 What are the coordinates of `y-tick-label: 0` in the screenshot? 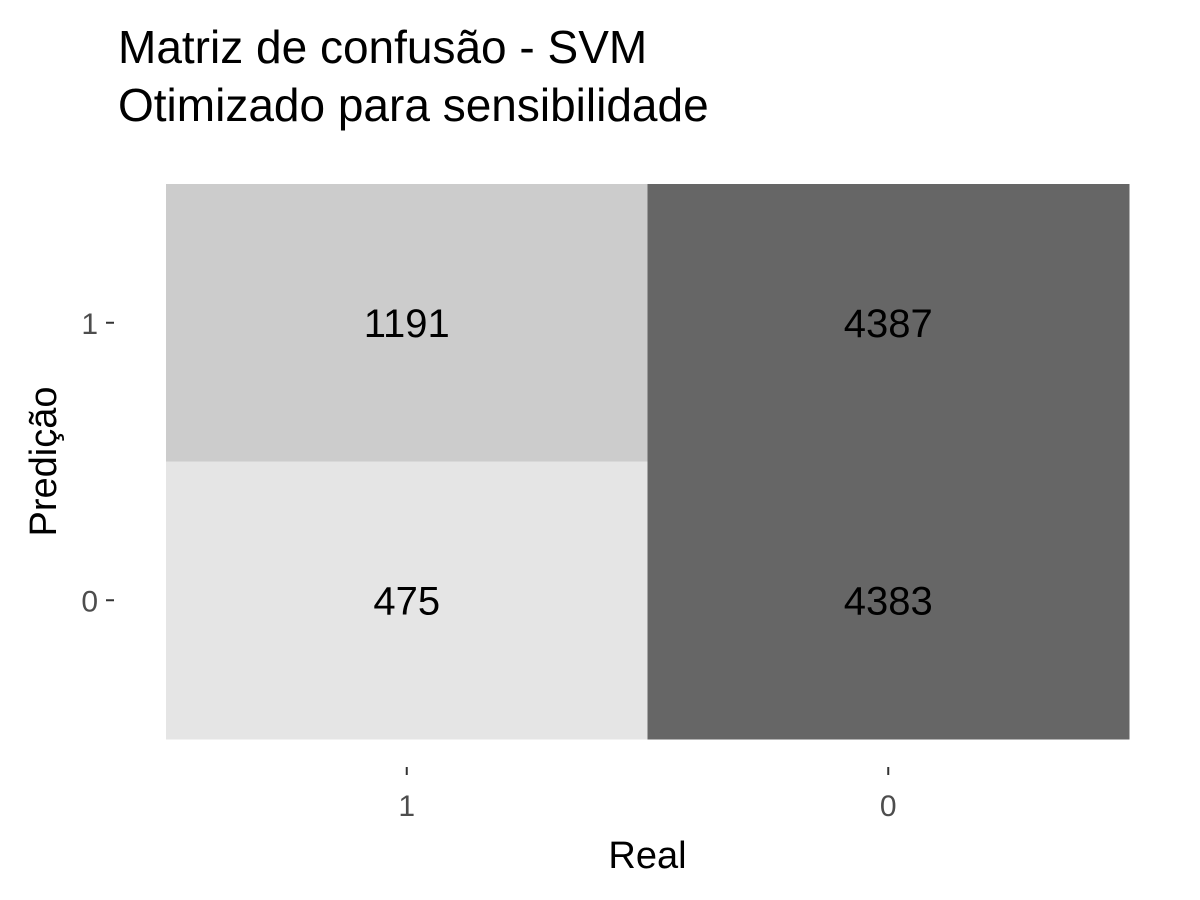 It's located at (89, 601).